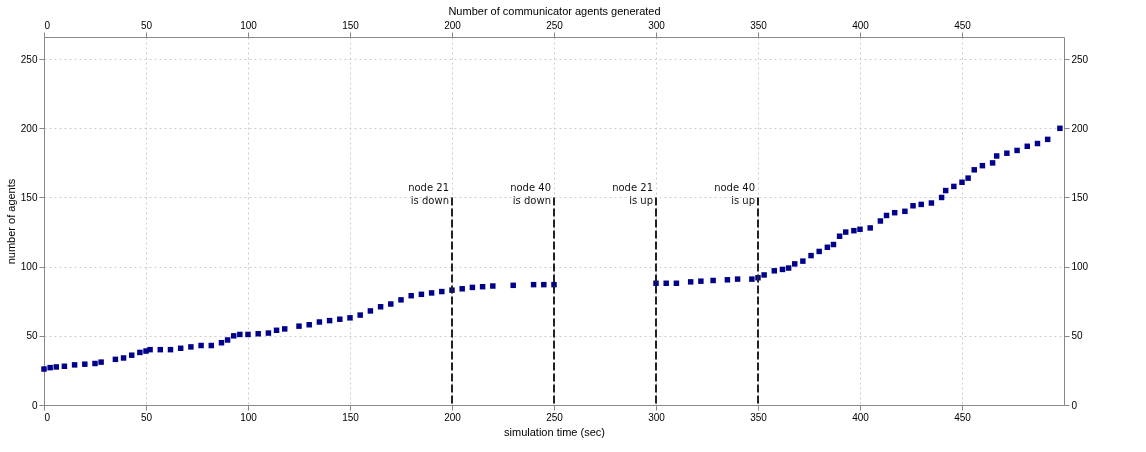  Describe the element at coordinates (734, 194) in the screenshot. I see `annotation: node 40 is up` at that location.